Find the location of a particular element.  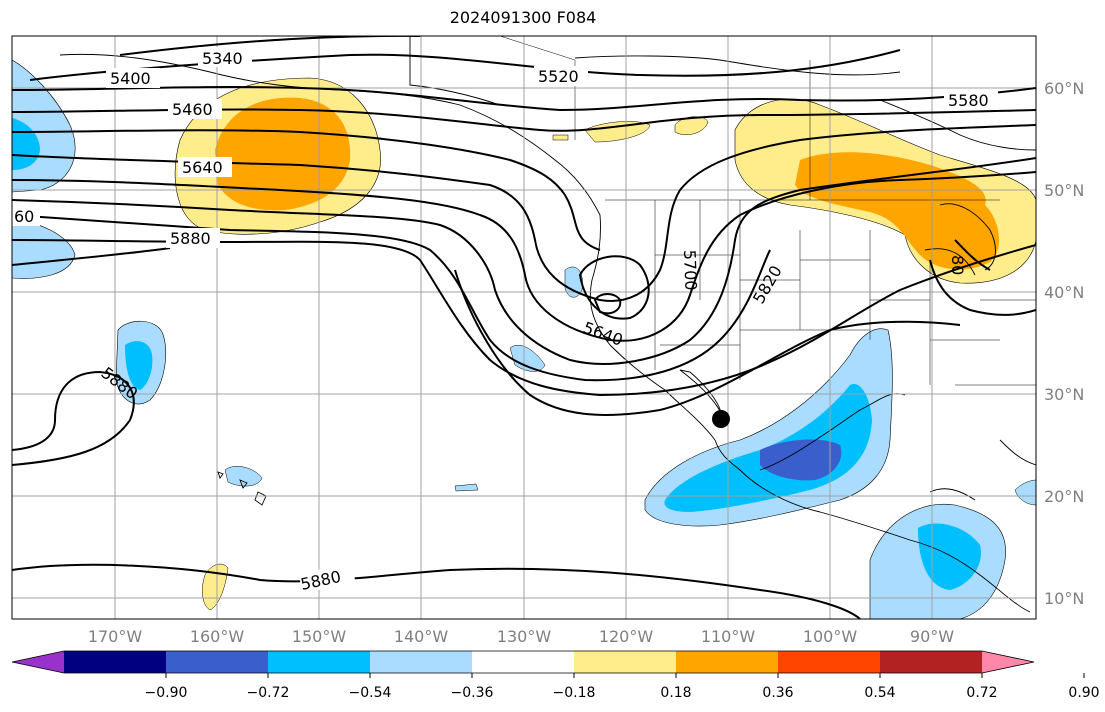

lon-label: 130°W is located at coordinates (524, 636).